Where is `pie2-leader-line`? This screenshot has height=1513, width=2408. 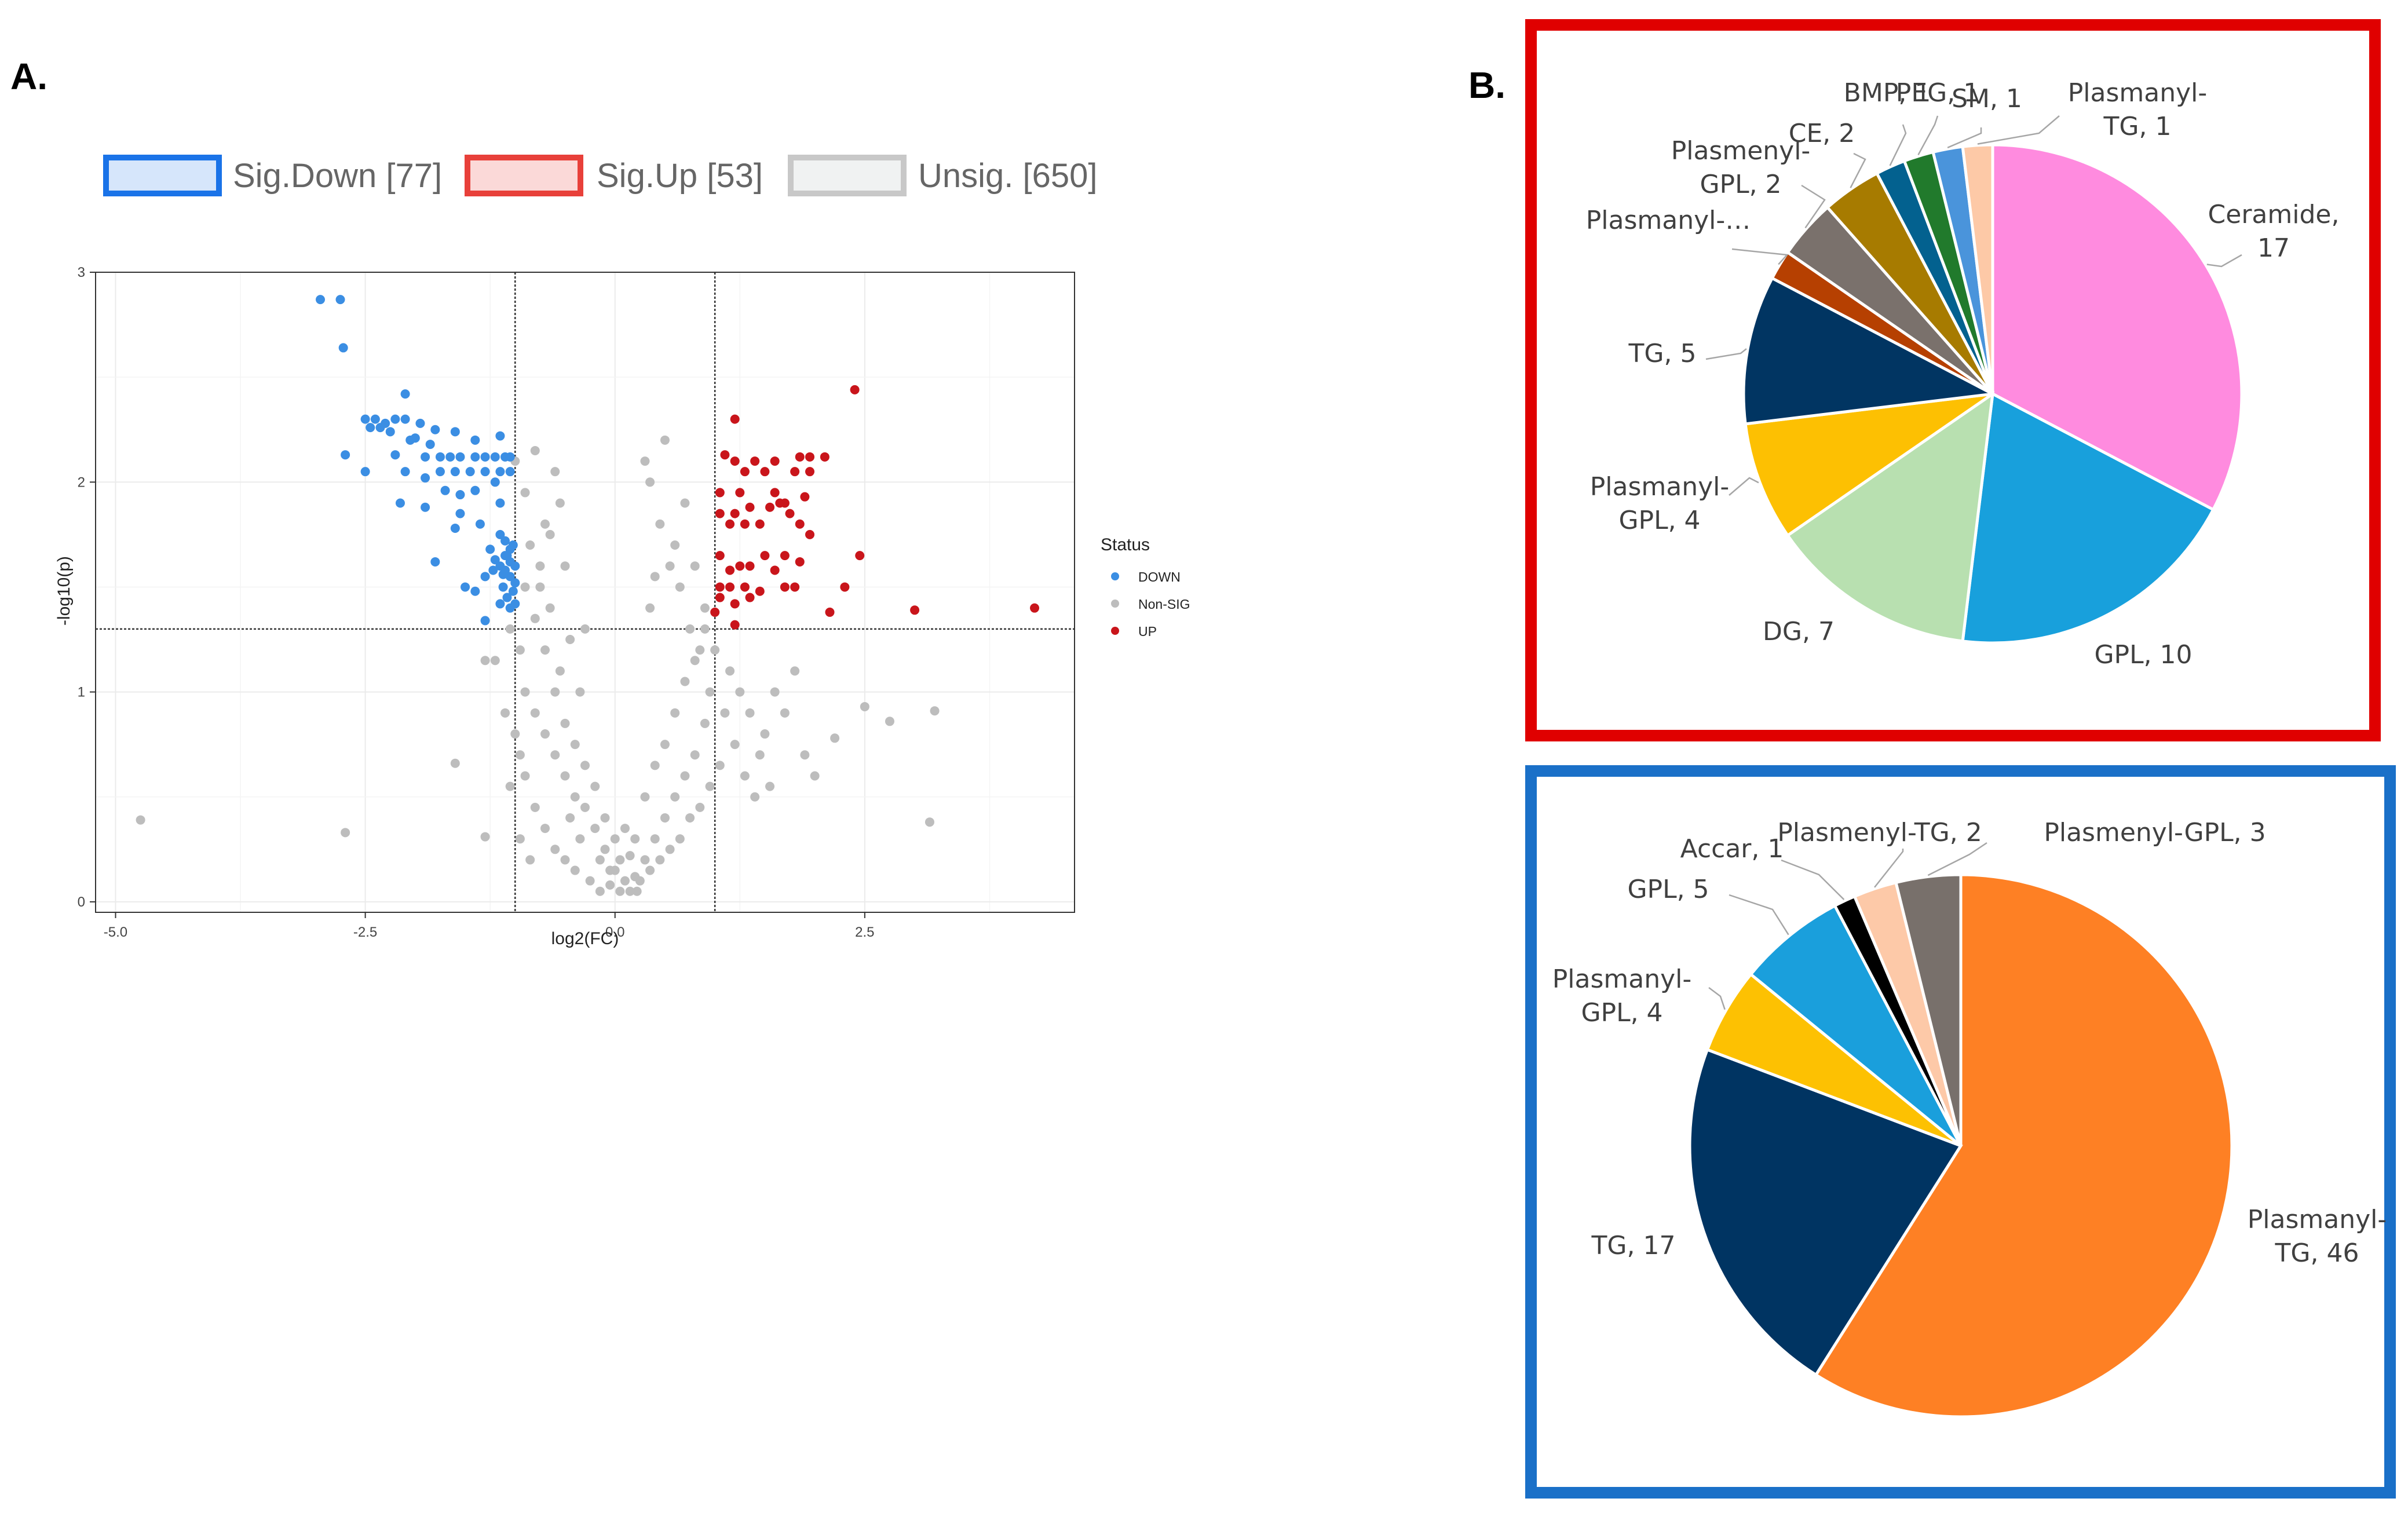 pie2-leader-line is located at coordinates (1717, 998).